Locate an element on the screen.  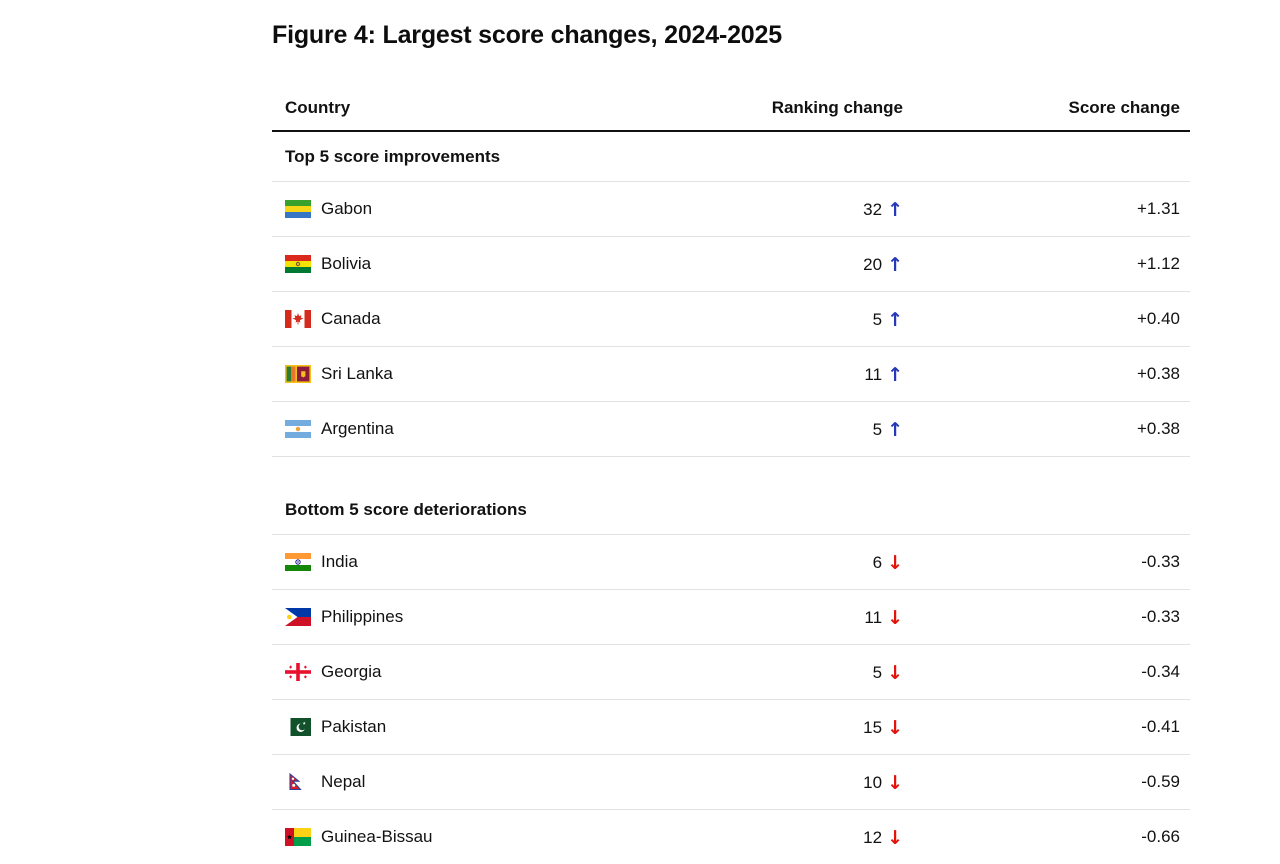
score-change-cell: +0.40 is located at coordinates (1158, 318).